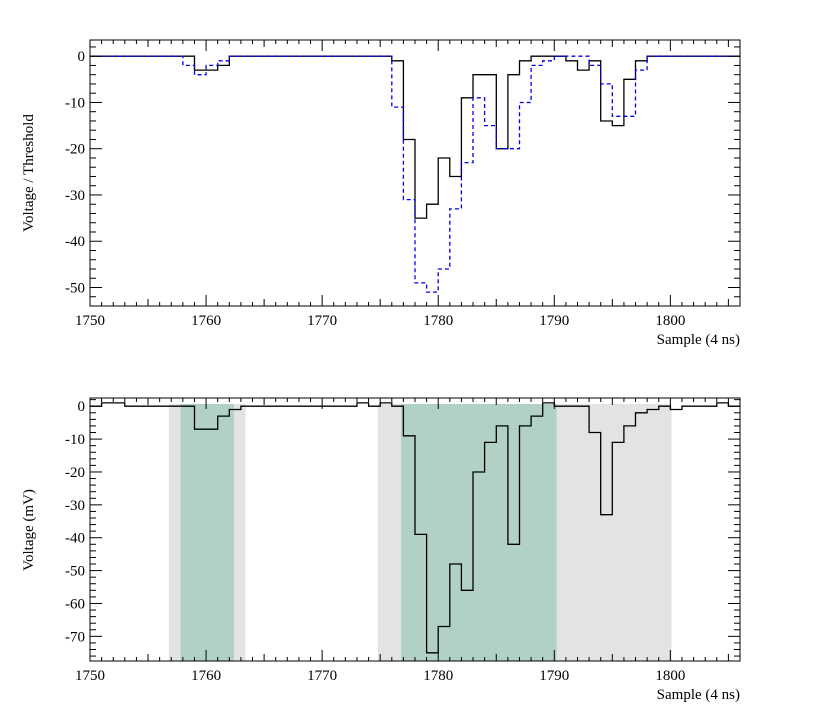 Image resolution: width=830 pixels, height=713 pixels. Describe the element at coordinates (75, 150) in the screenshot. I see `top-y-tick-label: -20` at that location.